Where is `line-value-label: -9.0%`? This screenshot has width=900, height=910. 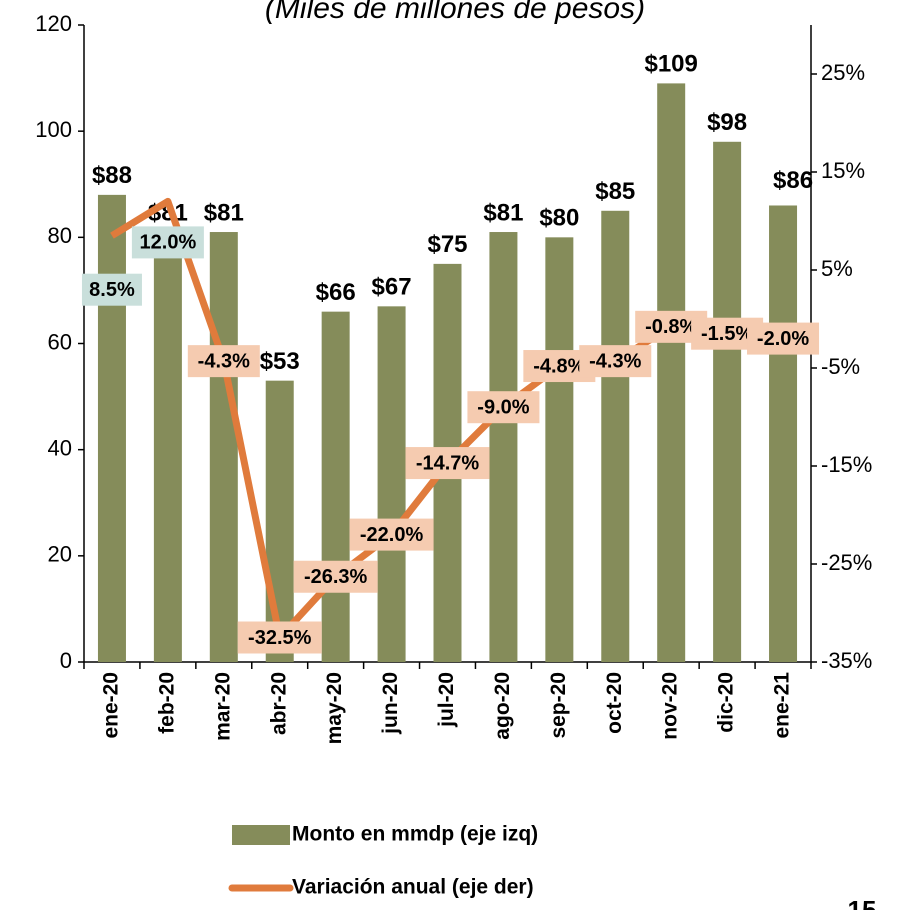 line-value-label: -9.0% is located at coordinates (503, 407).